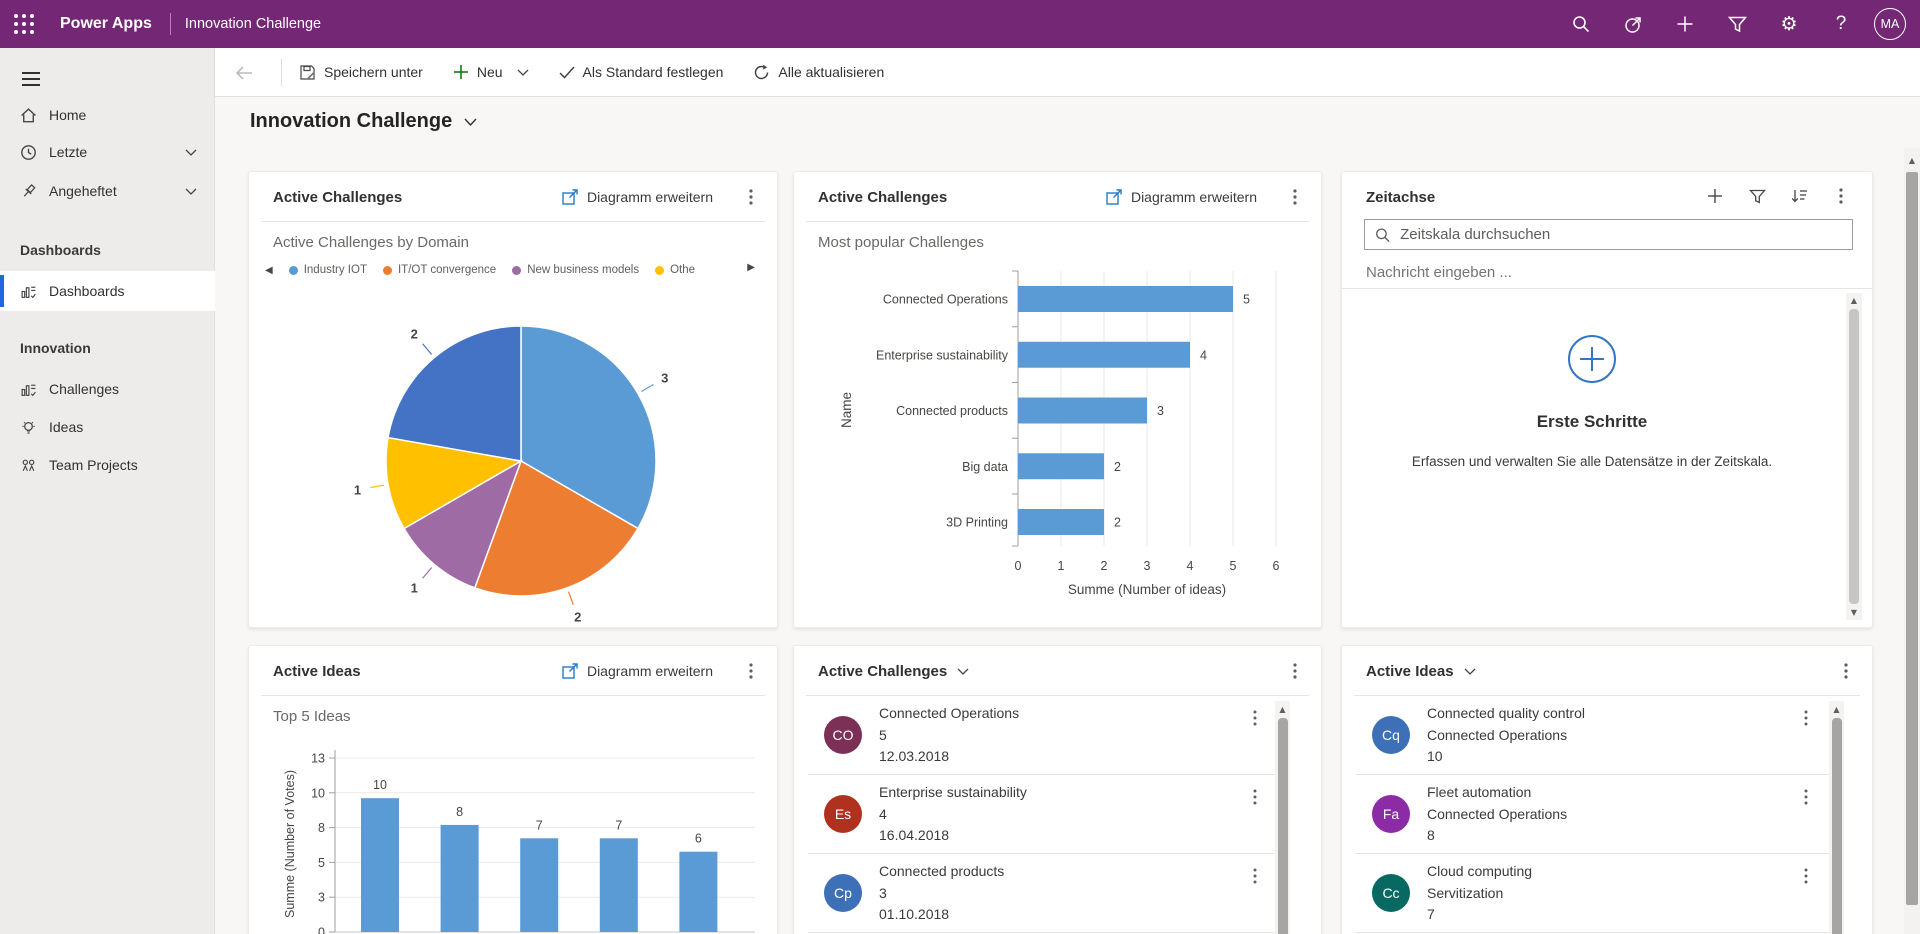  I want to click on sidebar-item-team-projects: Team Projects, so click(107, 465).